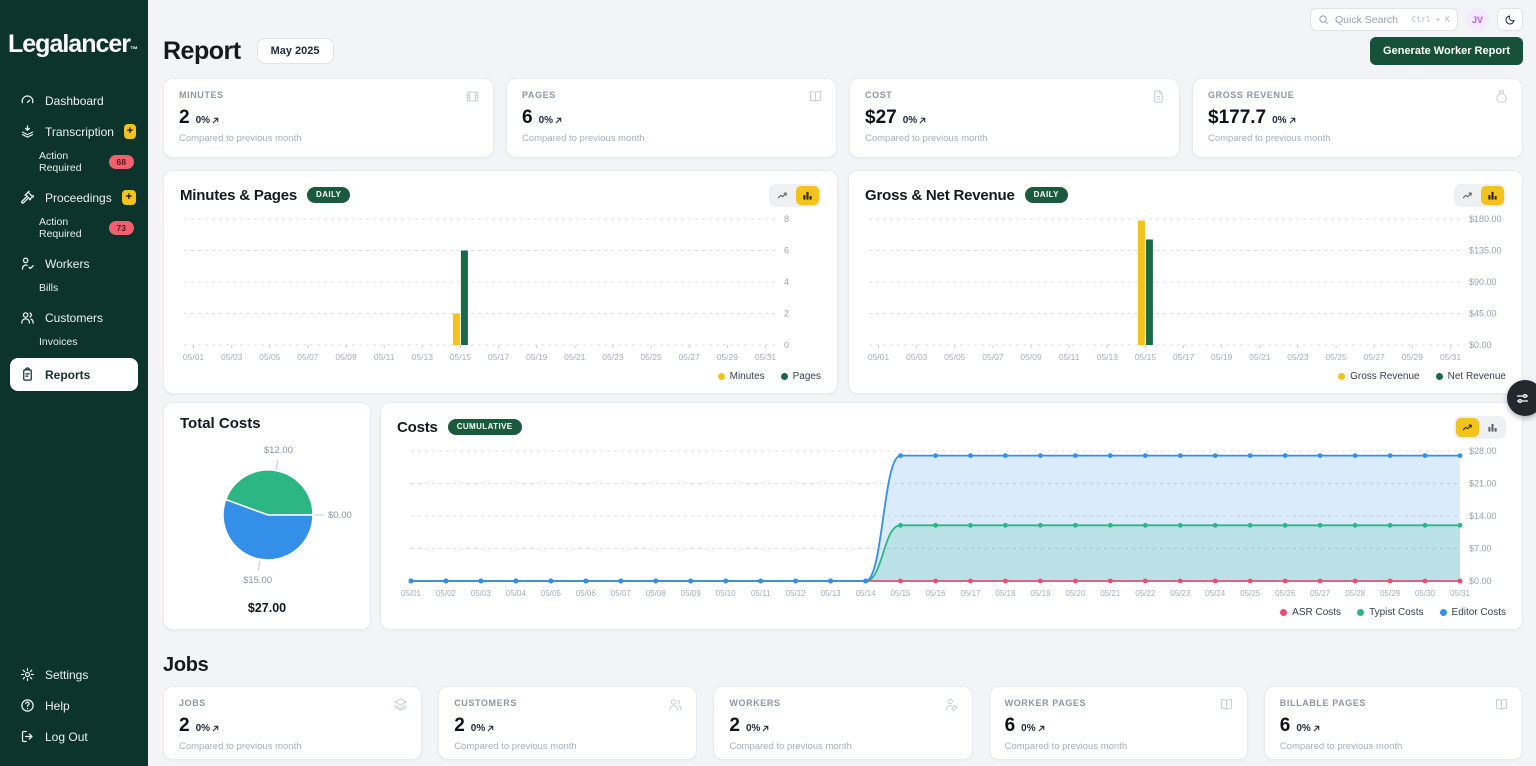 This screenshot has height=766, width=1536. Describe the element at coordinates (384, 357) in the screenshot. I see `svg-text: 05/11` at that location.